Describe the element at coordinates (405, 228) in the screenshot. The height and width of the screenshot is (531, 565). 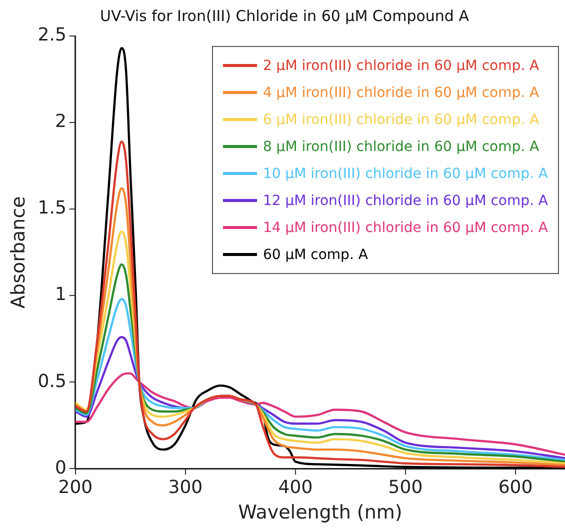
I see `legend-label: 14 μM iron(III) chloride in 60 μM comp. A` at that location.